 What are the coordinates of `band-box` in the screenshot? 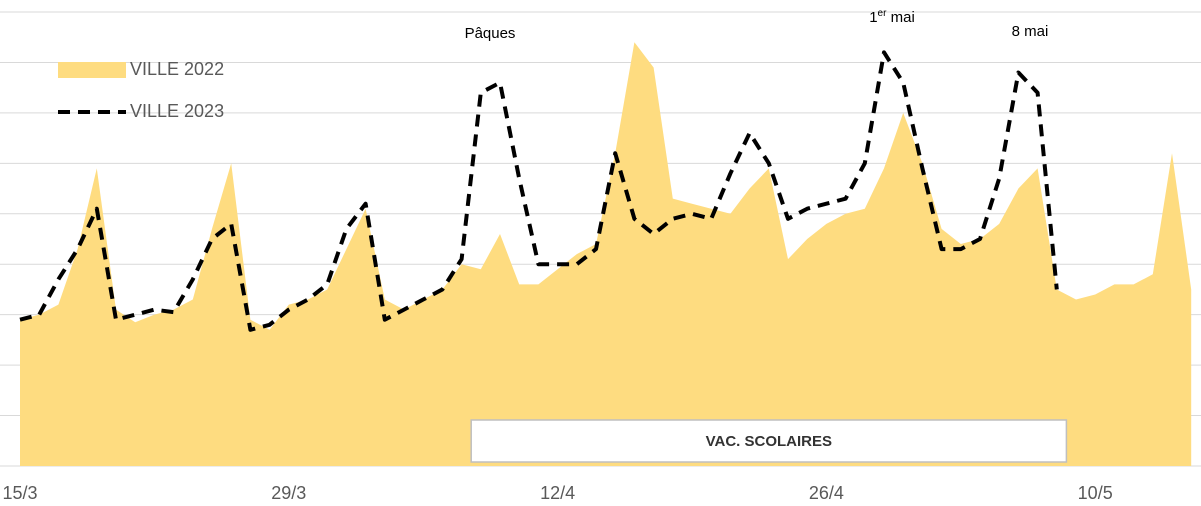 It's located at (769, 441).